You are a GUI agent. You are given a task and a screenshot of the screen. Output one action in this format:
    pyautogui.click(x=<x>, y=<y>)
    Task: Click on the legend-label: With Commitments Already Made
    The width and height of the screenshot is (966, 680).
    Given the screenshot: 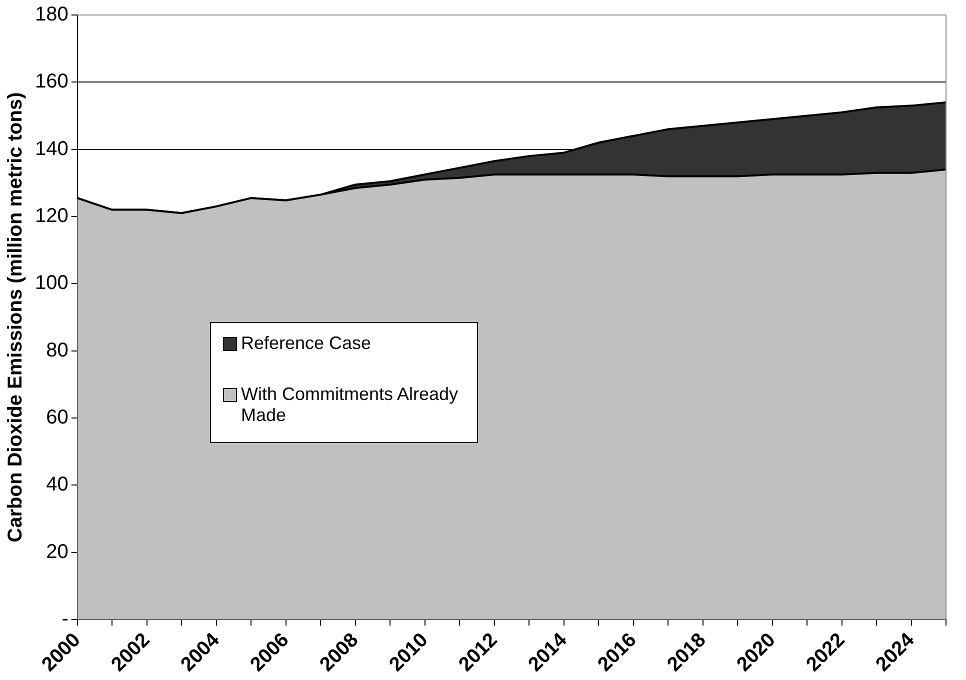 What is the action you would take?
    pyautogui.click(x=350, y=405)
    